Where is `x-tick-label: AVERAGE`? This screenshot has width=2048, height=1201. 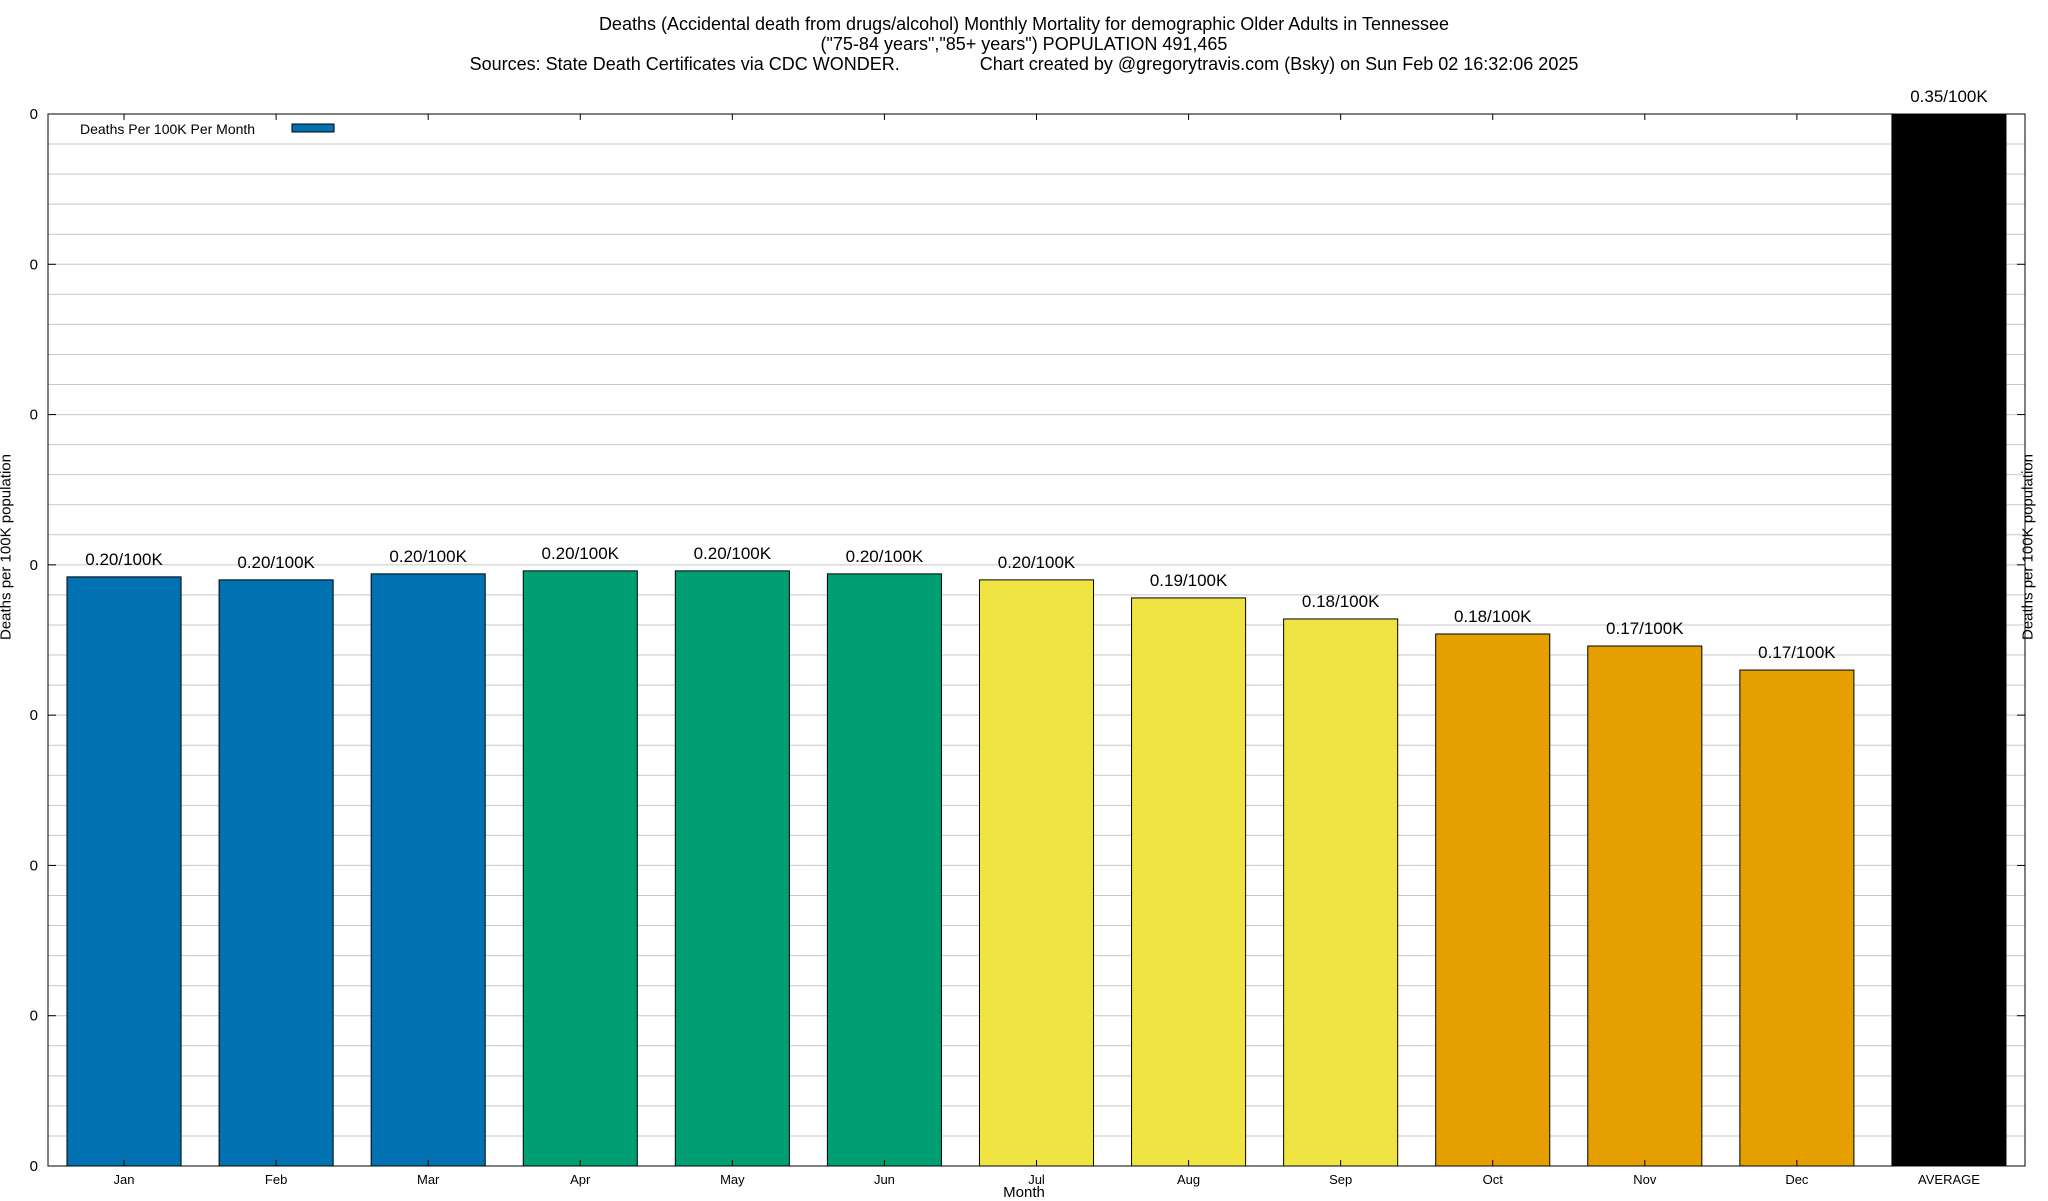
x-tick-label: AVERAGE is located at coordinates (1949, 1179).